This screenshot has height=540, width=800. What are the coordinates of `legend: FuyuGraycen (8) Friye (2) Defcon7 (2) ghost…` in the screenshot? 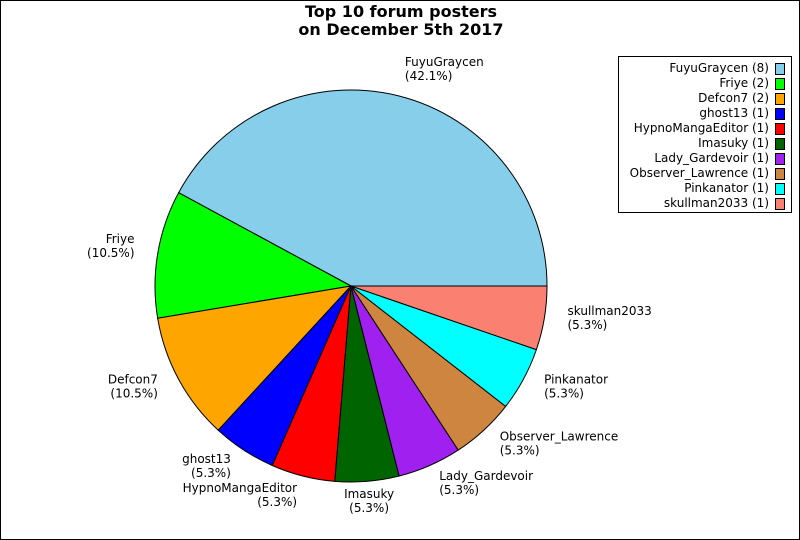 It's located at (705, 134).